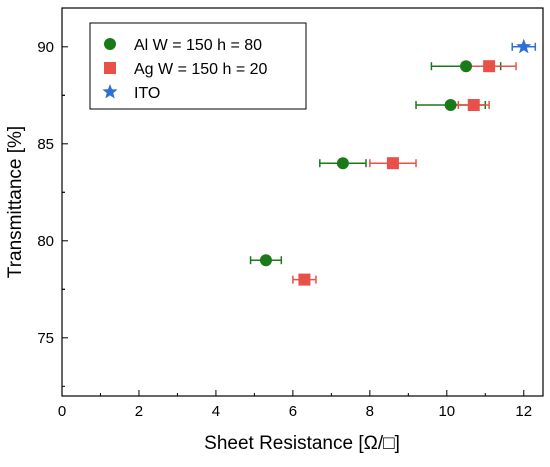 The width and height of the screenshot is (550, 467). Describe the element at coordinates (139, 411) in the screenshot. I see `x-tick-label: 2` at that location.